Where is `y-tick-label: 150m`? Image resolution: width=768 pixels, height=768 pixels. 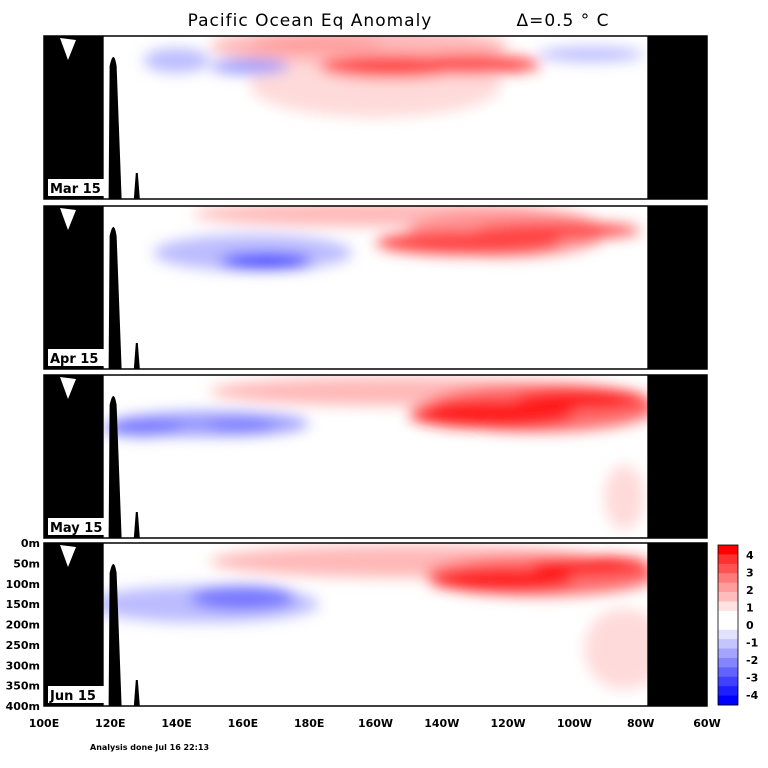
y-tick-label: 150m is located at coordinates (23, 604).